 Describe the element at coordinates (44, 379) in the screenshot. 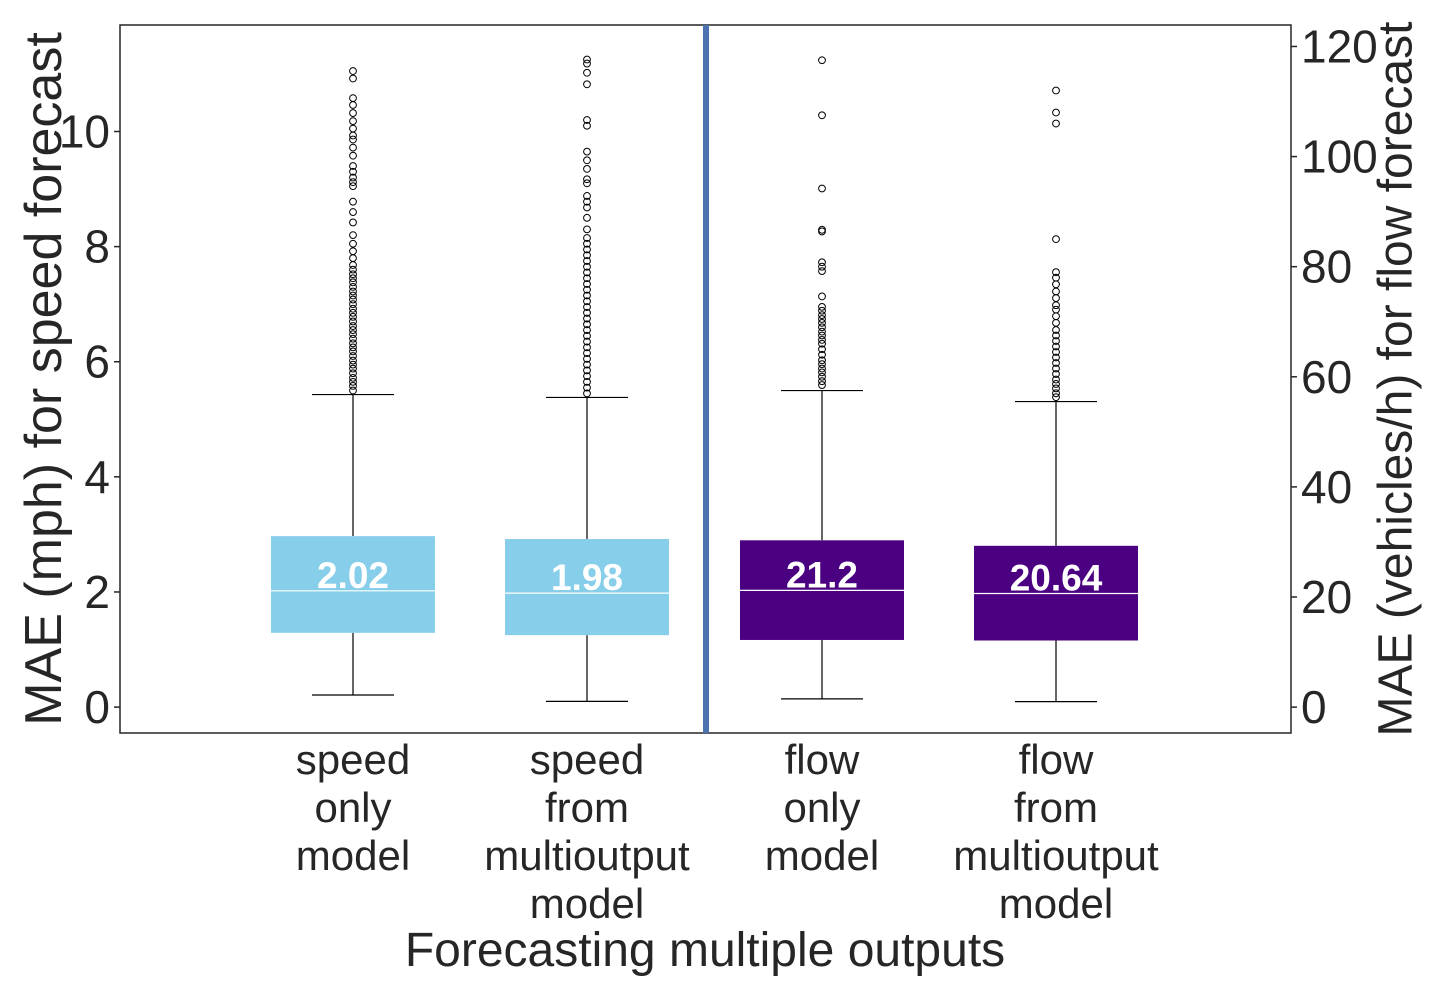

I see `left-y-axis-label: MAE (mph) for speed forecast` at that location.